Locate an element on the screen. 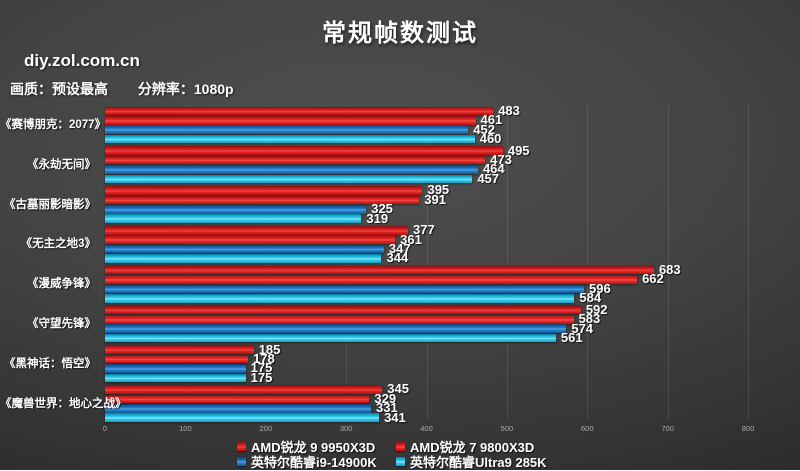 This screenshot has height=471, width=800. bar-value-label: 662 is located at coordinates (653, 279).